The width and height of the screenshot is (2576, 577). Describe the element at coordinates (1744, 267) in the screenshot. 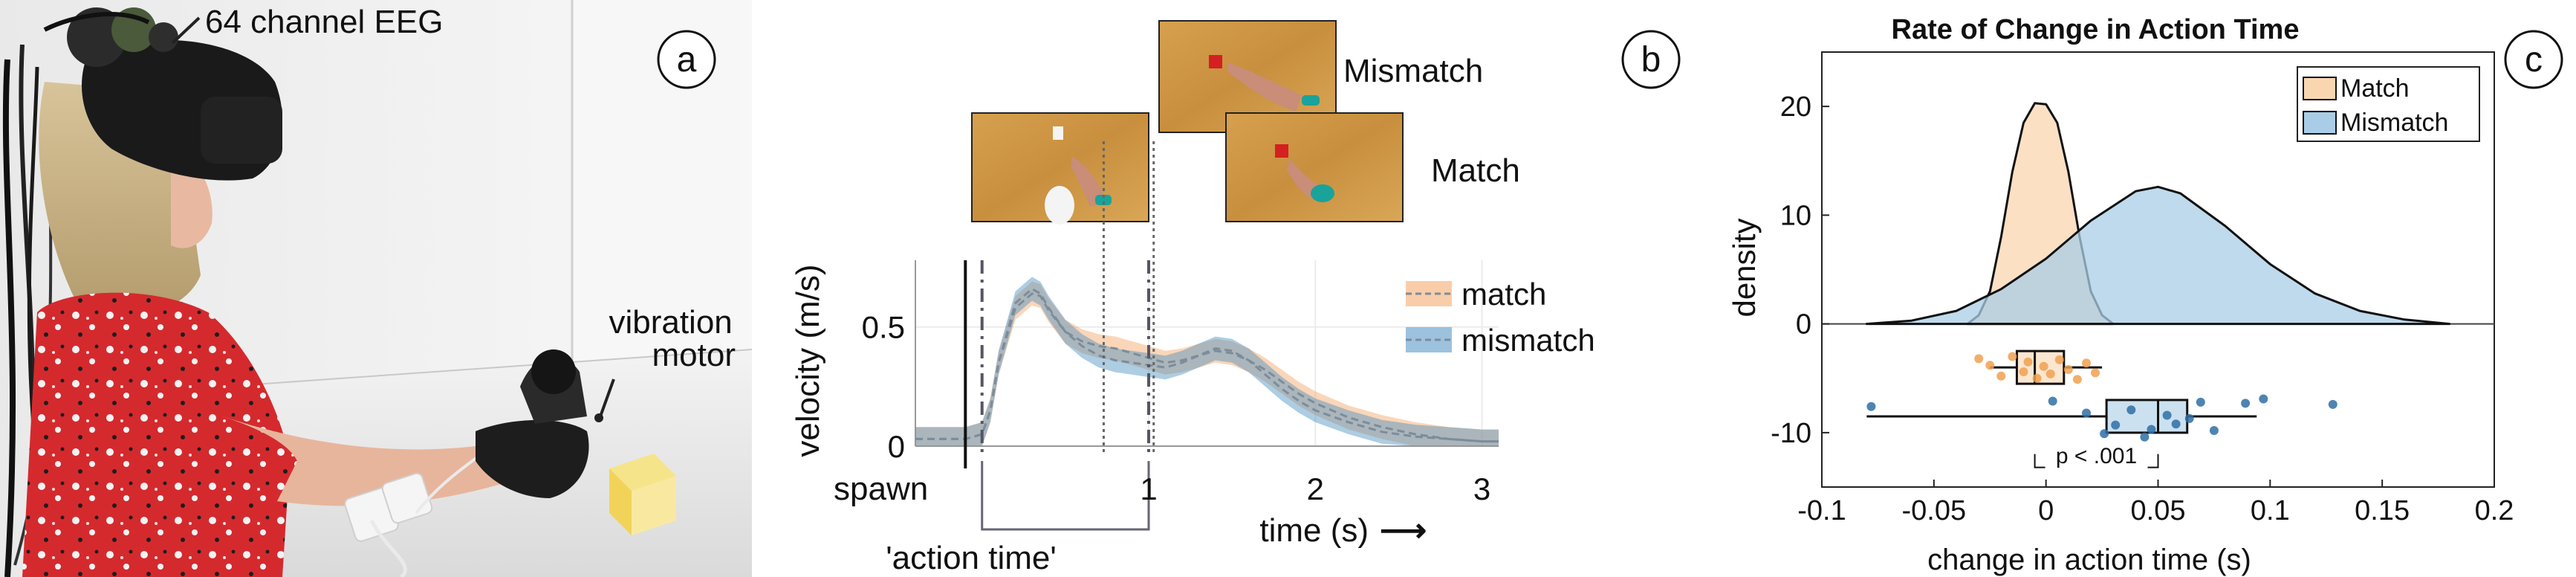

I see `density-y-axis-label: density` at that location.